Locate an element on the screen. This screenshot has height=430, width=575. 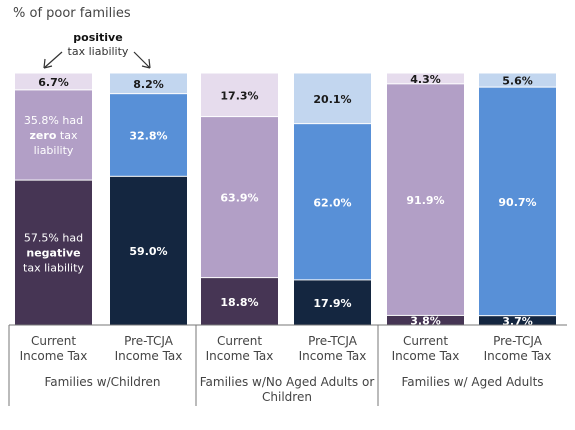
data-label: tax liability is located at coordinates (53, 268).